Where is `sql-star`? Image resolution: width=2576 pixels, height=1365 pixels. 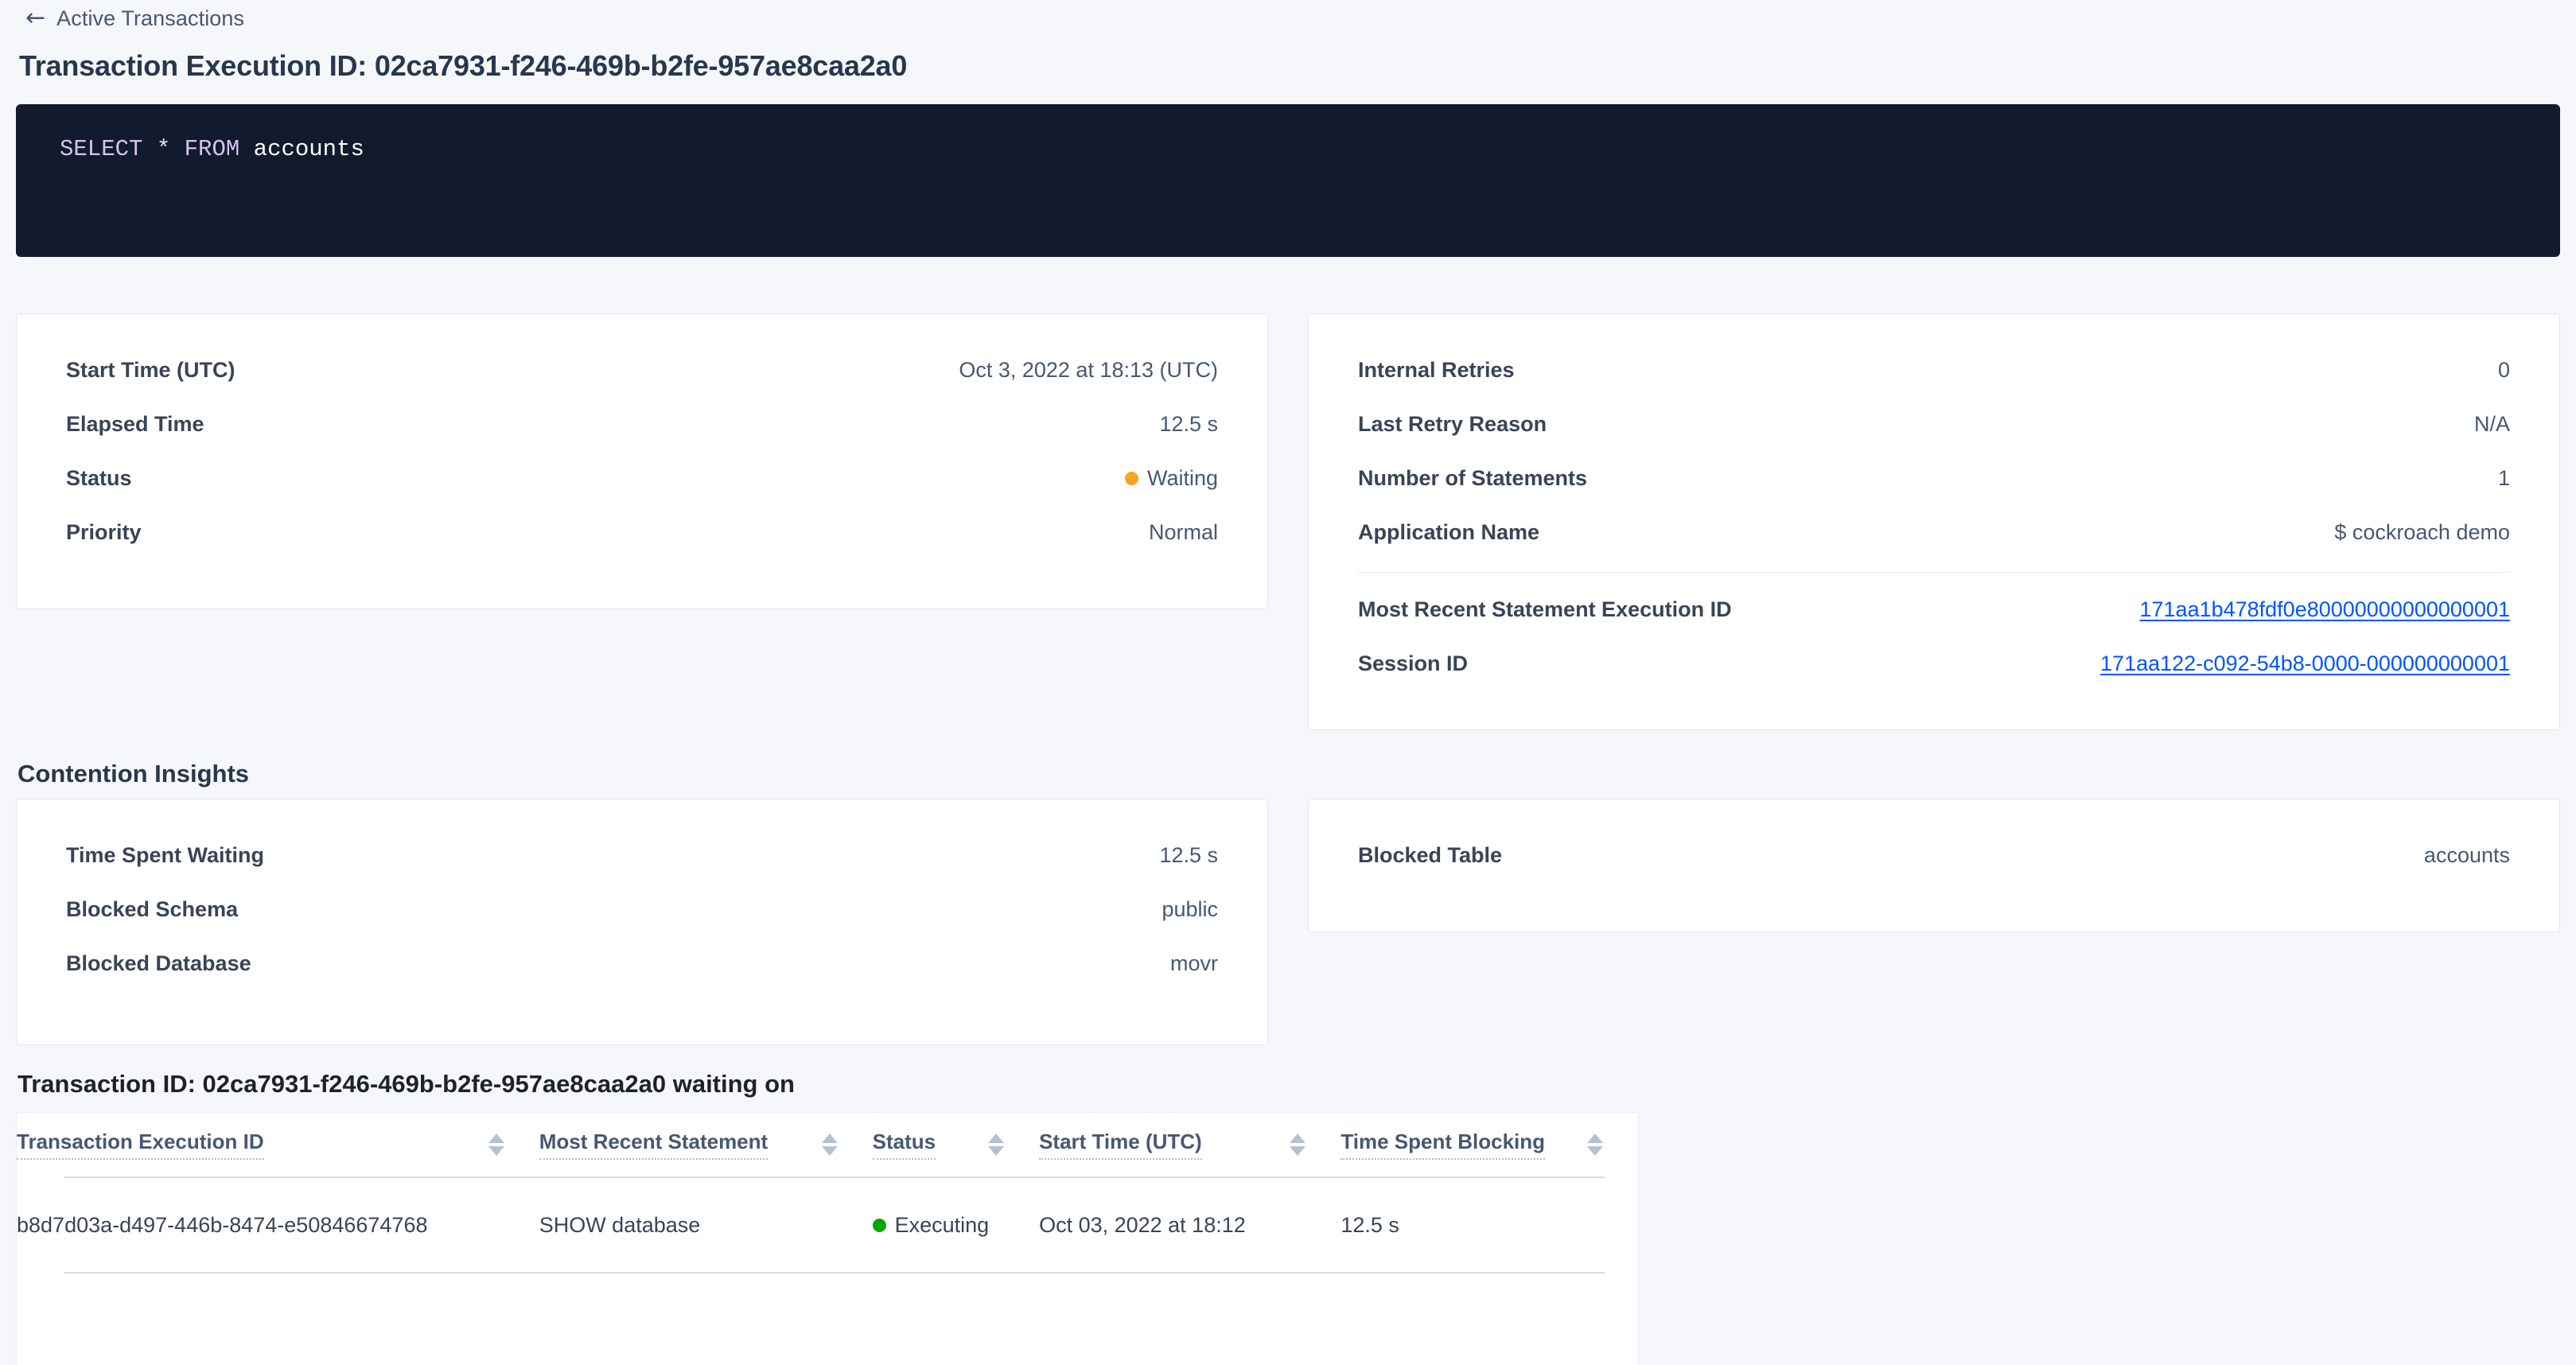 sql-star is located at coordinates (149, 149).